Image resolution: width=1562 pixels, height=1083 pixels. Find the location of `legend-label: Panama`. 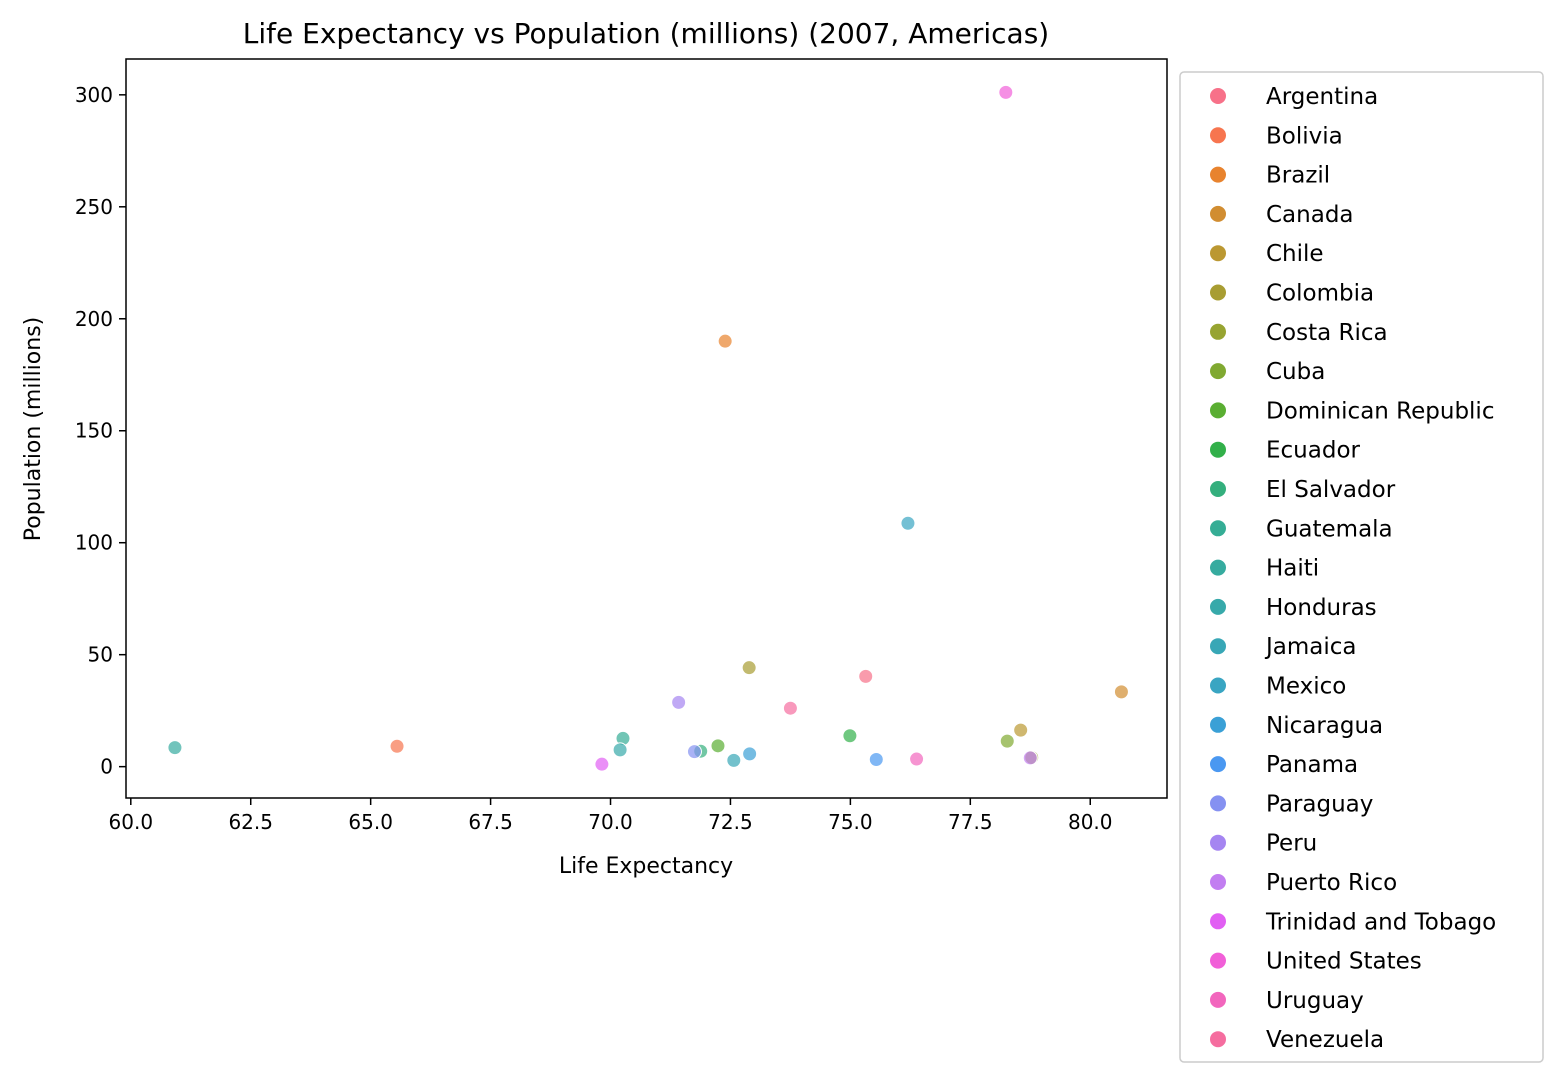

legend-label: Panama is located at coordinates (1312, 765).